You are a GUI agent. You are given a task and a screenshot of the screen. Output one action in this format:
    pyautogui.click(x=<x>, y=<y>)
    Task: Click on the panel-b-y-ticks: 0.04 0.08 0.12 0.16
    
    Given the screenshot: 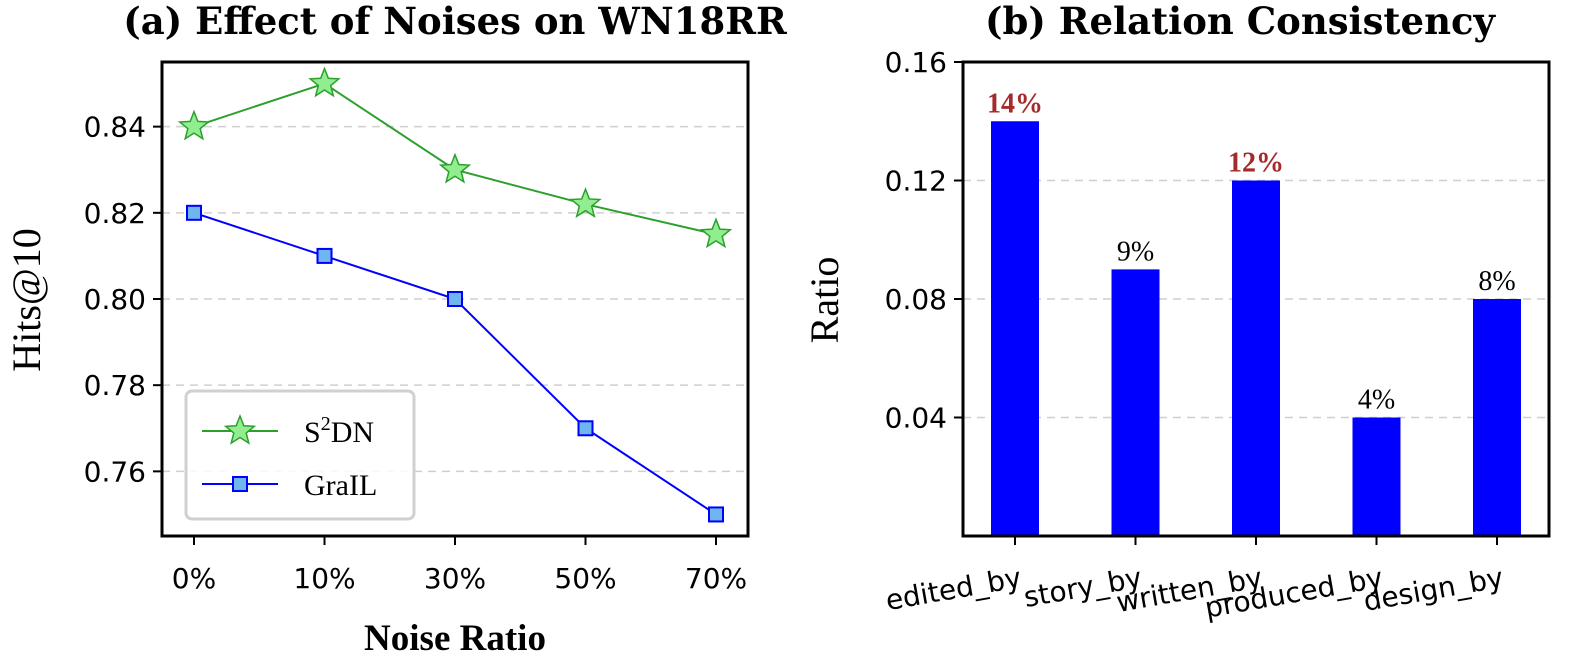 What is the action you would take?
    pyautogui.click(x=924, y=240)
    